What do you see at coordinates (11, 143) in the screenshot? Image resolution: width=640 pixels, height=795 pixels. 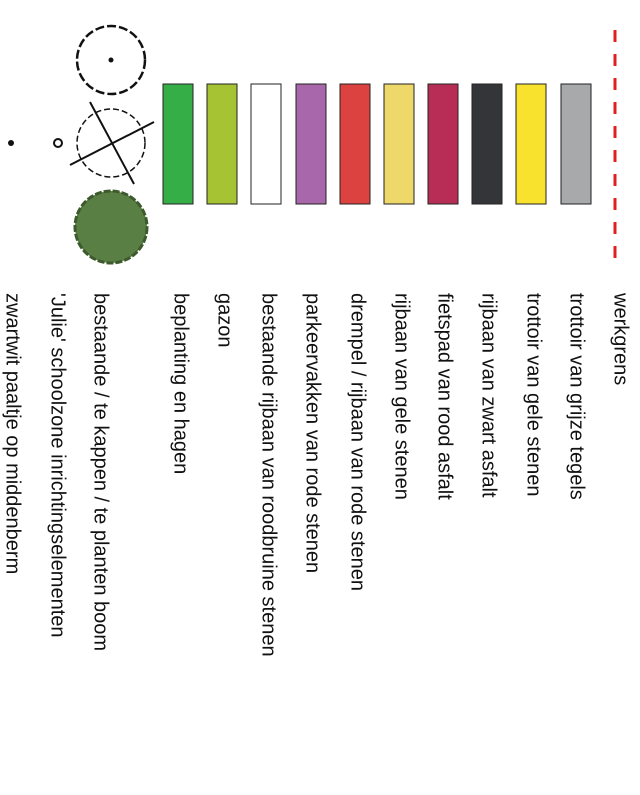 I see `bollard` at bounding box center [11, 143].